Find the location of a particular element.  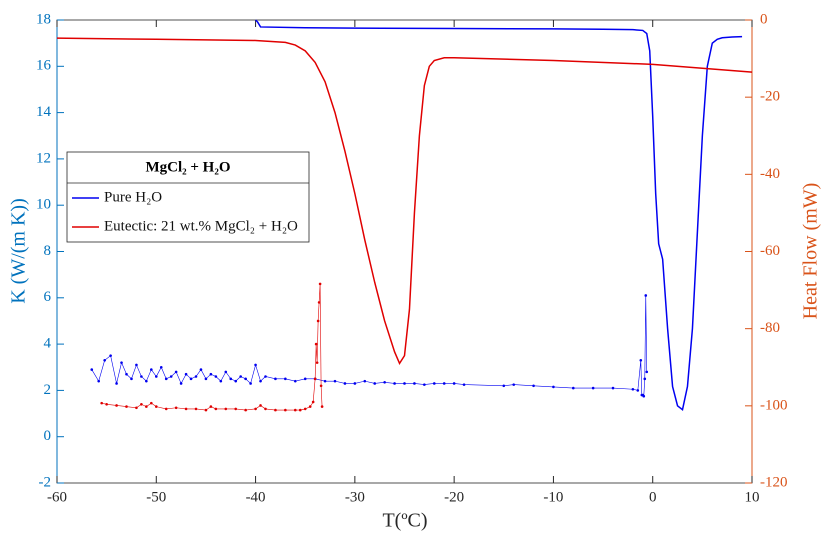

y2-tick-label: -60 is located at coordinates (770, 251).